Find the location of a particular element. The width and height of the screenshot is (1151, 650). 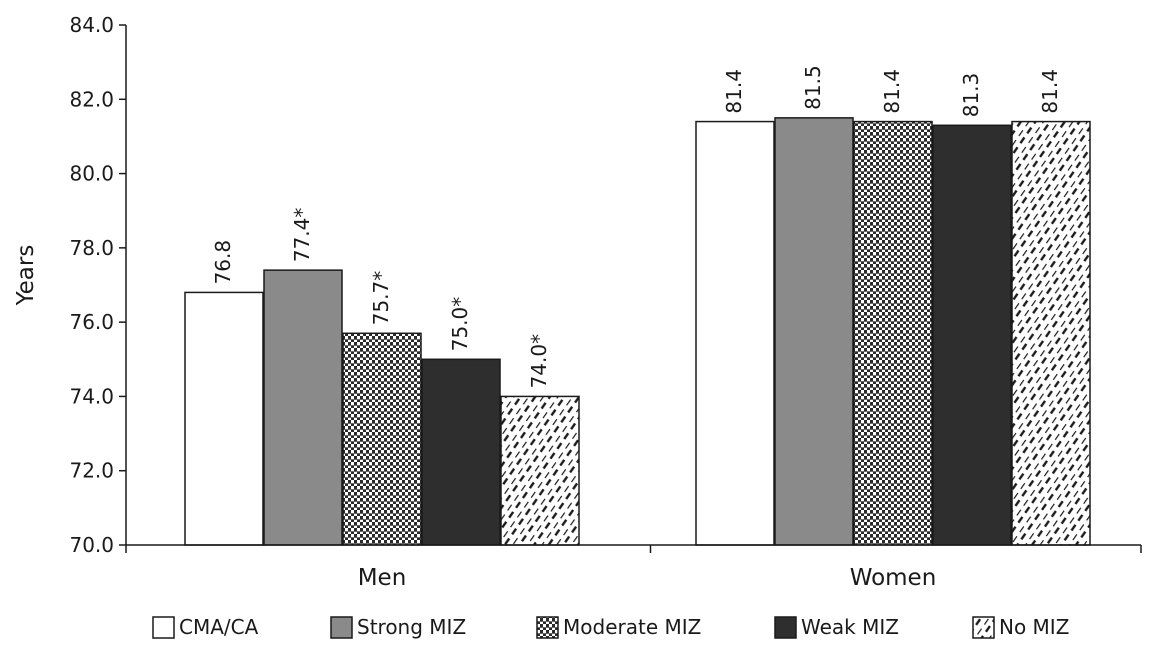

x-category-label: Women is located at coordinates (893, 578).